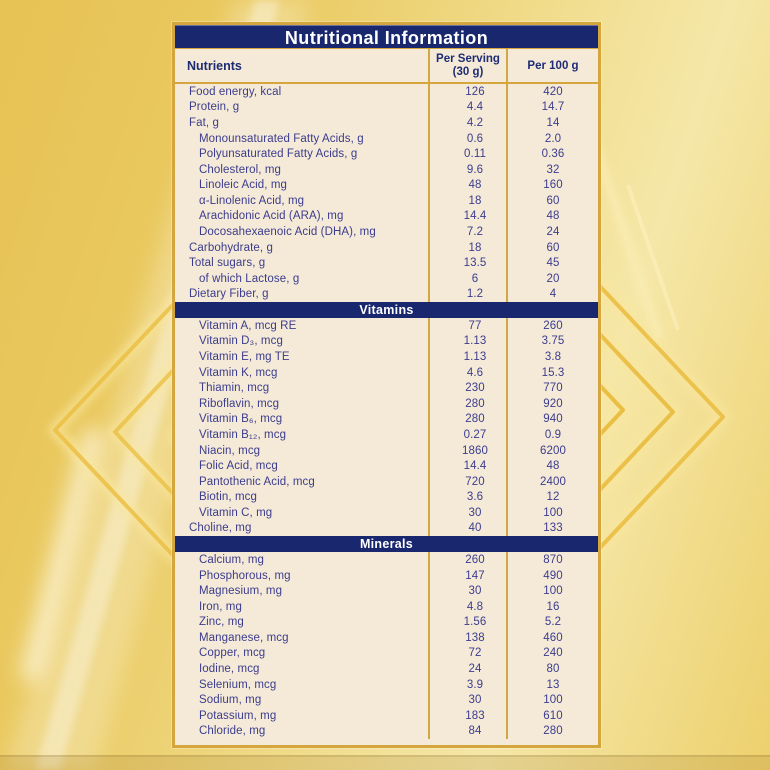  Describe the element at coordinates (552, 497) in the screenshot. I see `per-100g-value: 12` at that location.